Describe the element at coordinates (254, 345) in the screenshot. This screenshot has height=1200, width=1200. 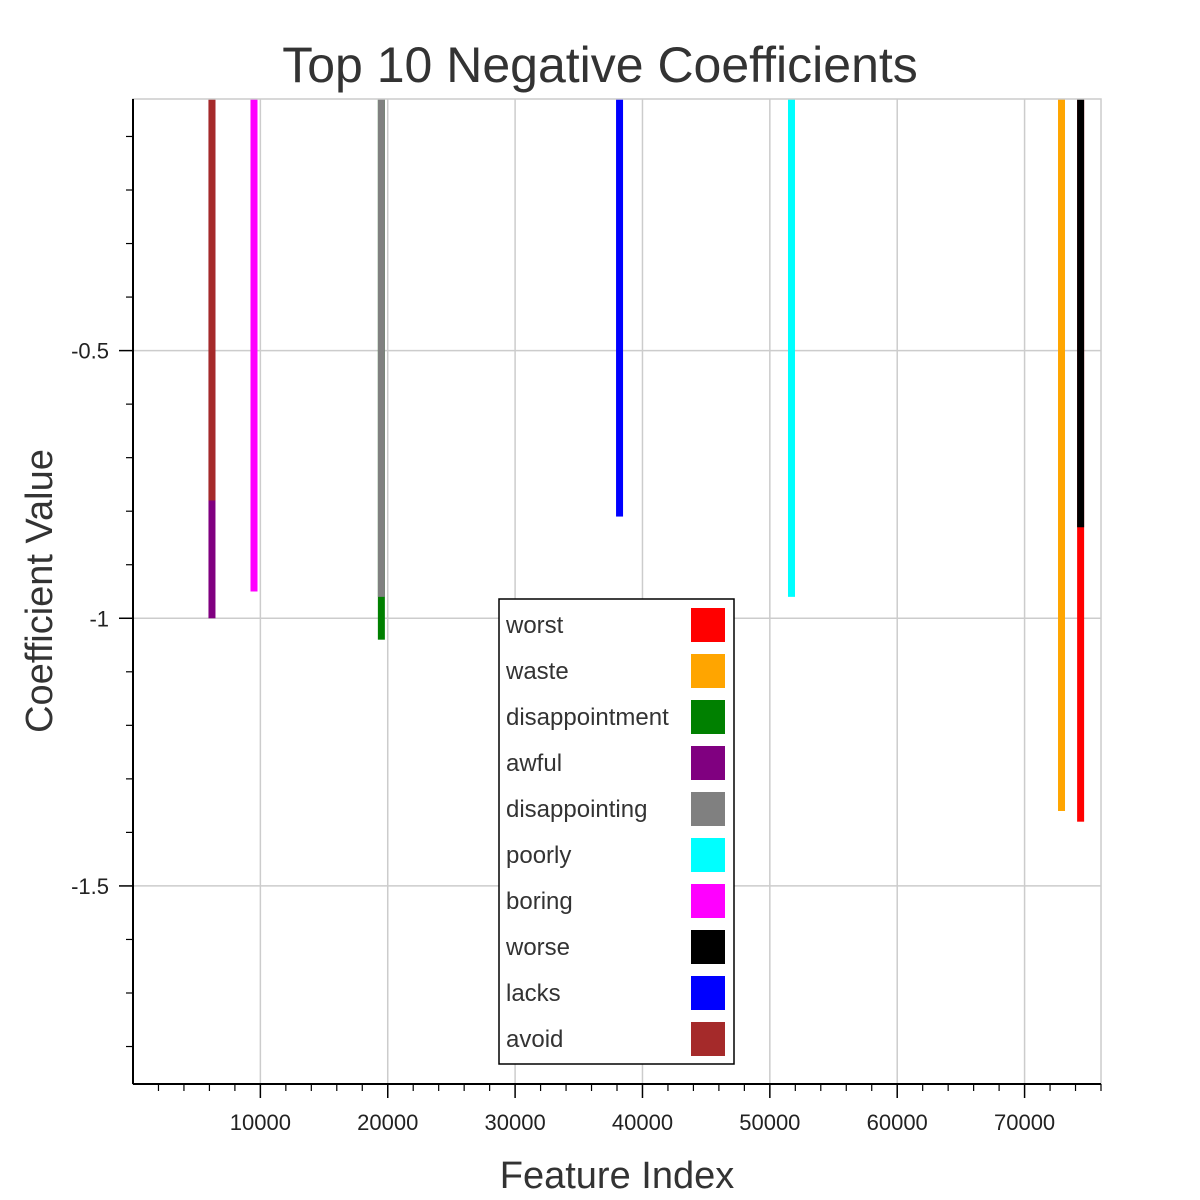
I see `bar-boring` at that location.